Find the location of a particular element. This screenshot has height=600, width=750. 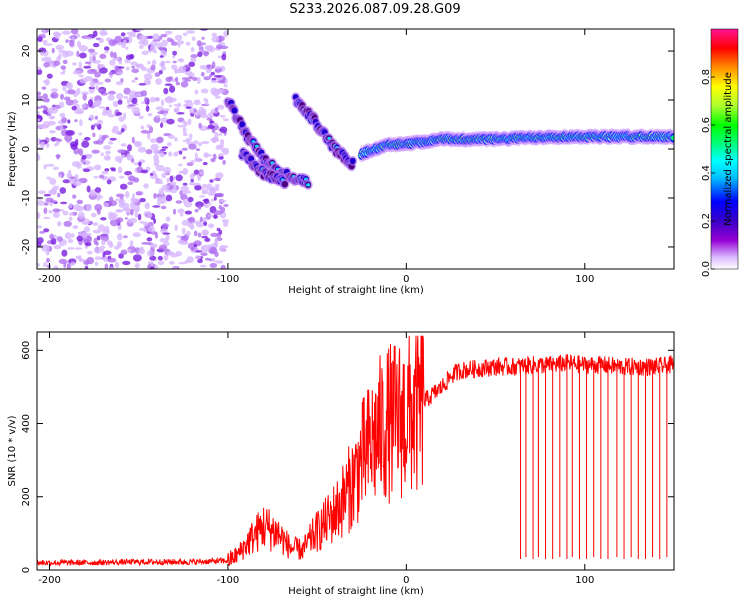

streak-core is located at coordinates (234, 110).